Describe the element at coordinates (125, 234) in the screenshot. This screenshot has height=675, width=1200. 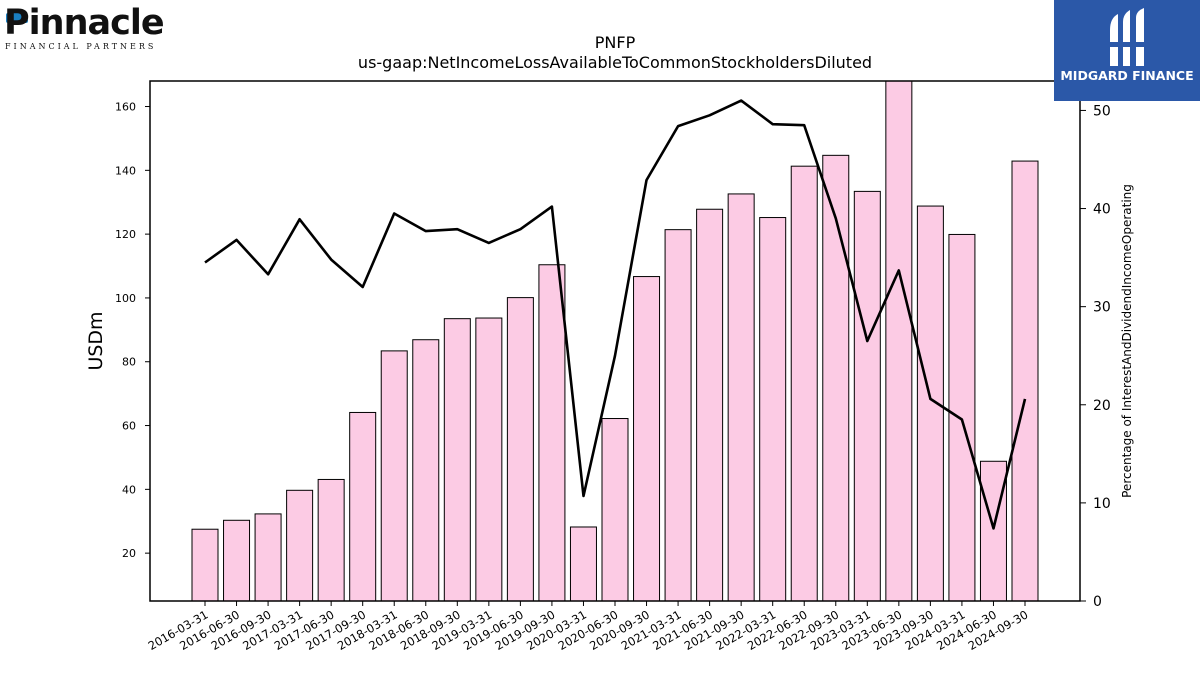
I see `left-tick-label: 120` at that location.